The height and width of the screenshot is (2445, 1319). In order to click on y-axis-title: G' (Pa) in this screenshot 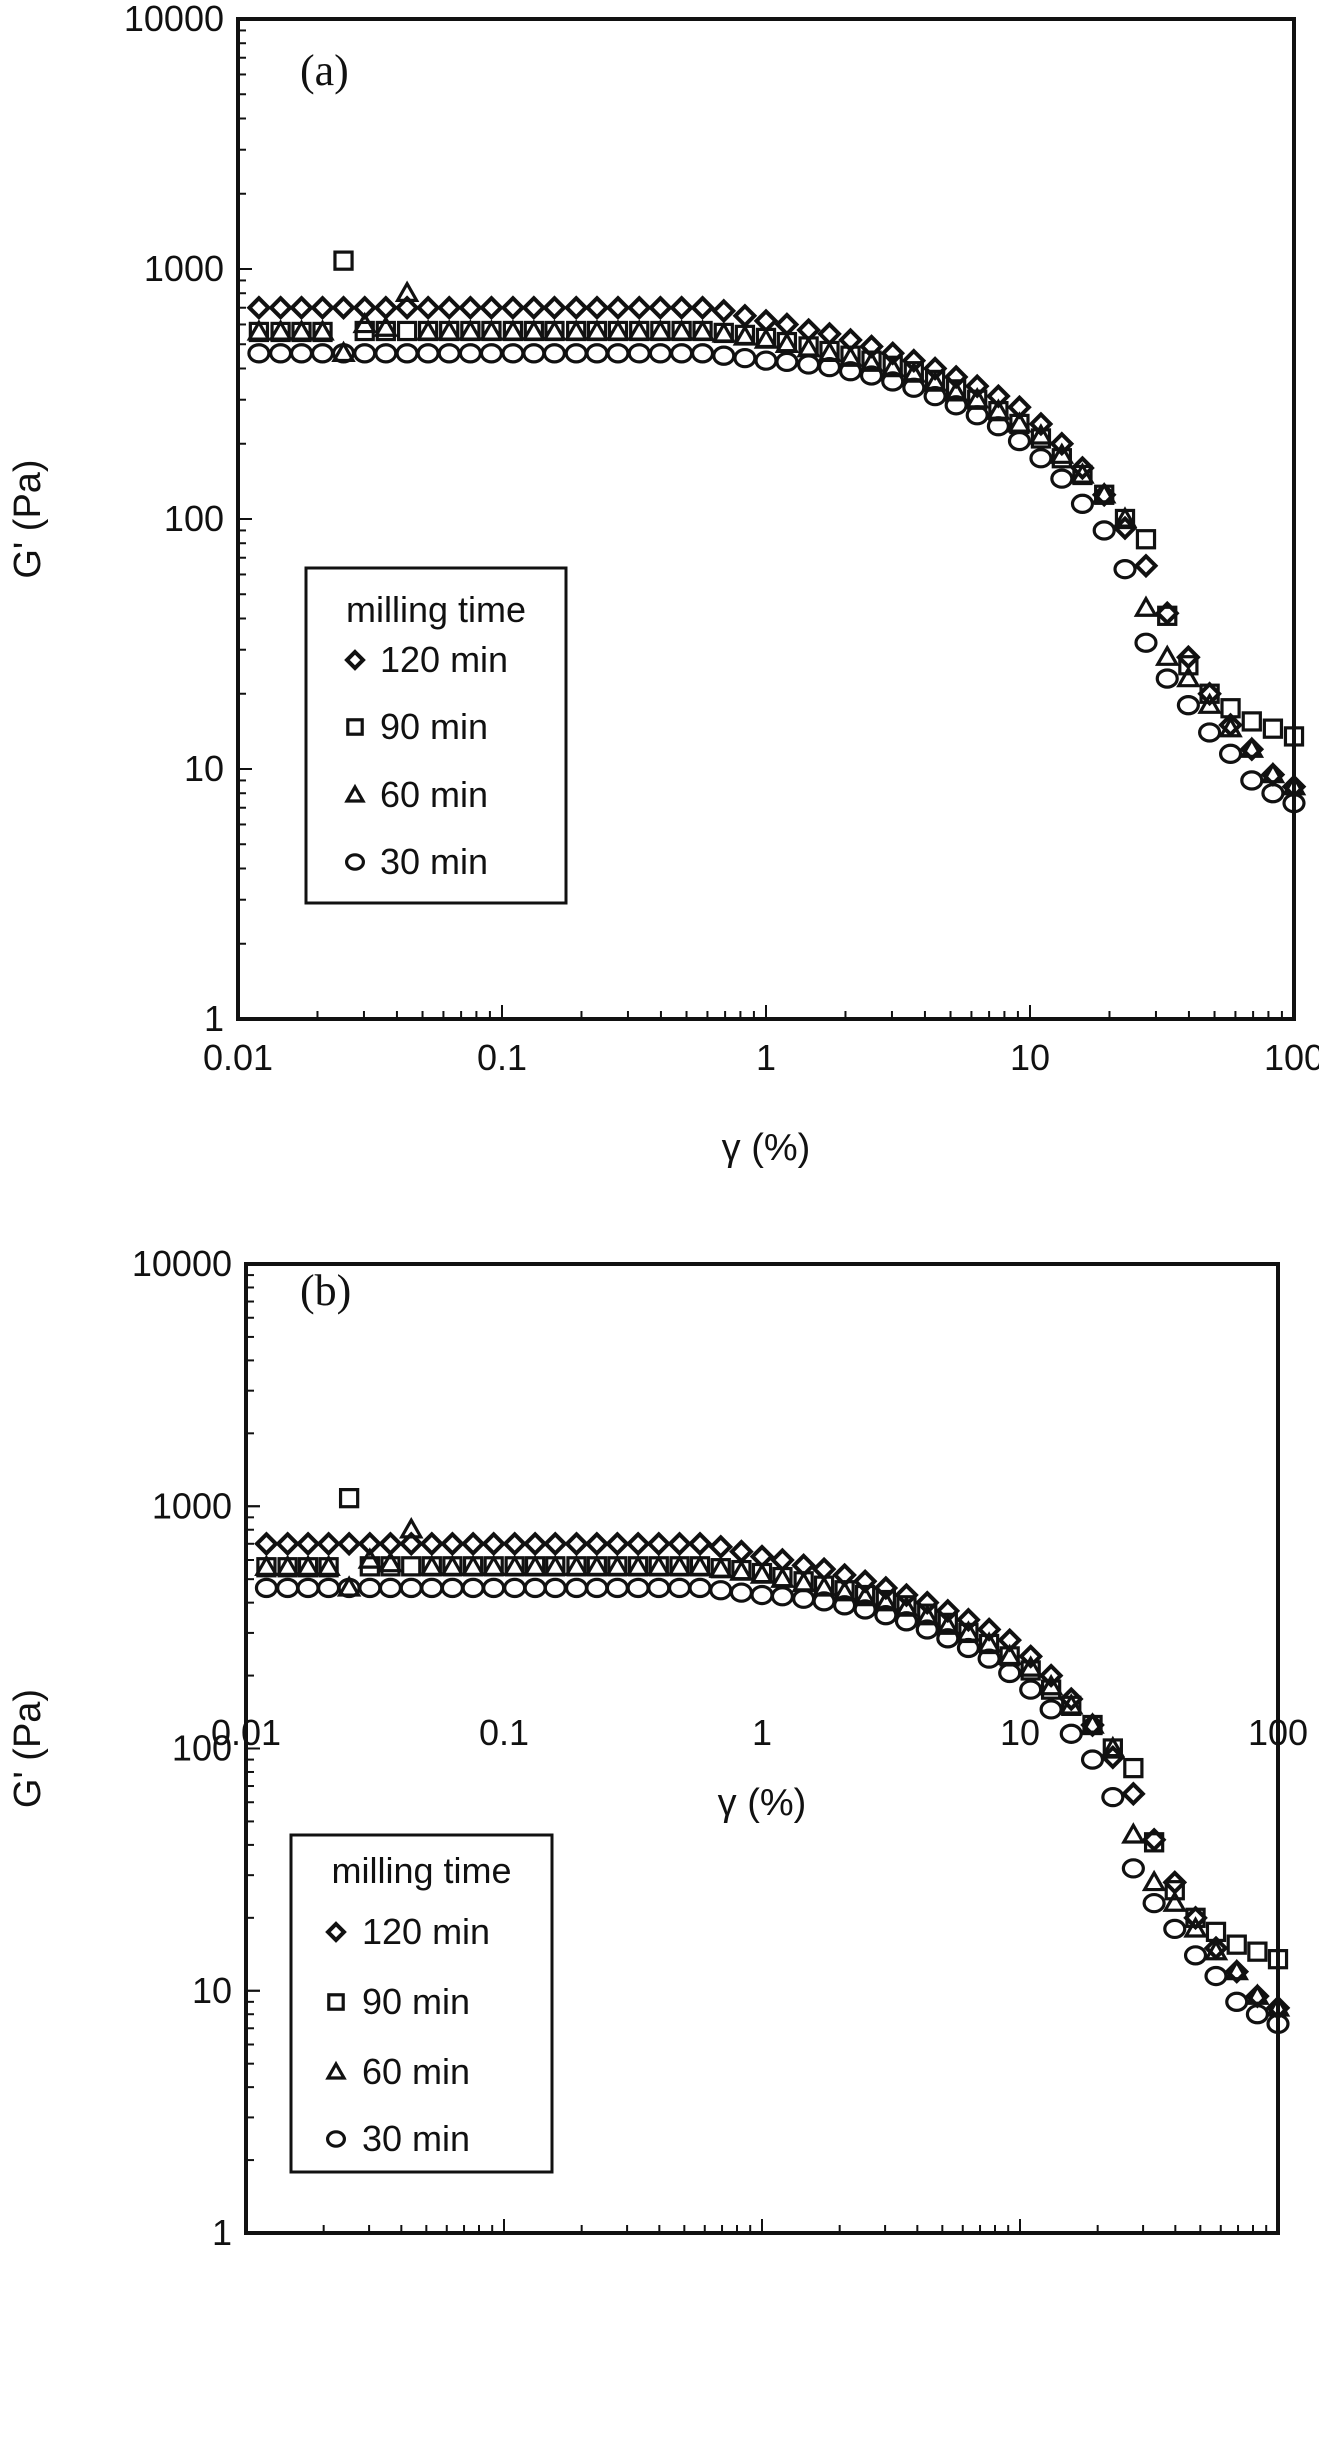, I will do `click(28, 518)`.